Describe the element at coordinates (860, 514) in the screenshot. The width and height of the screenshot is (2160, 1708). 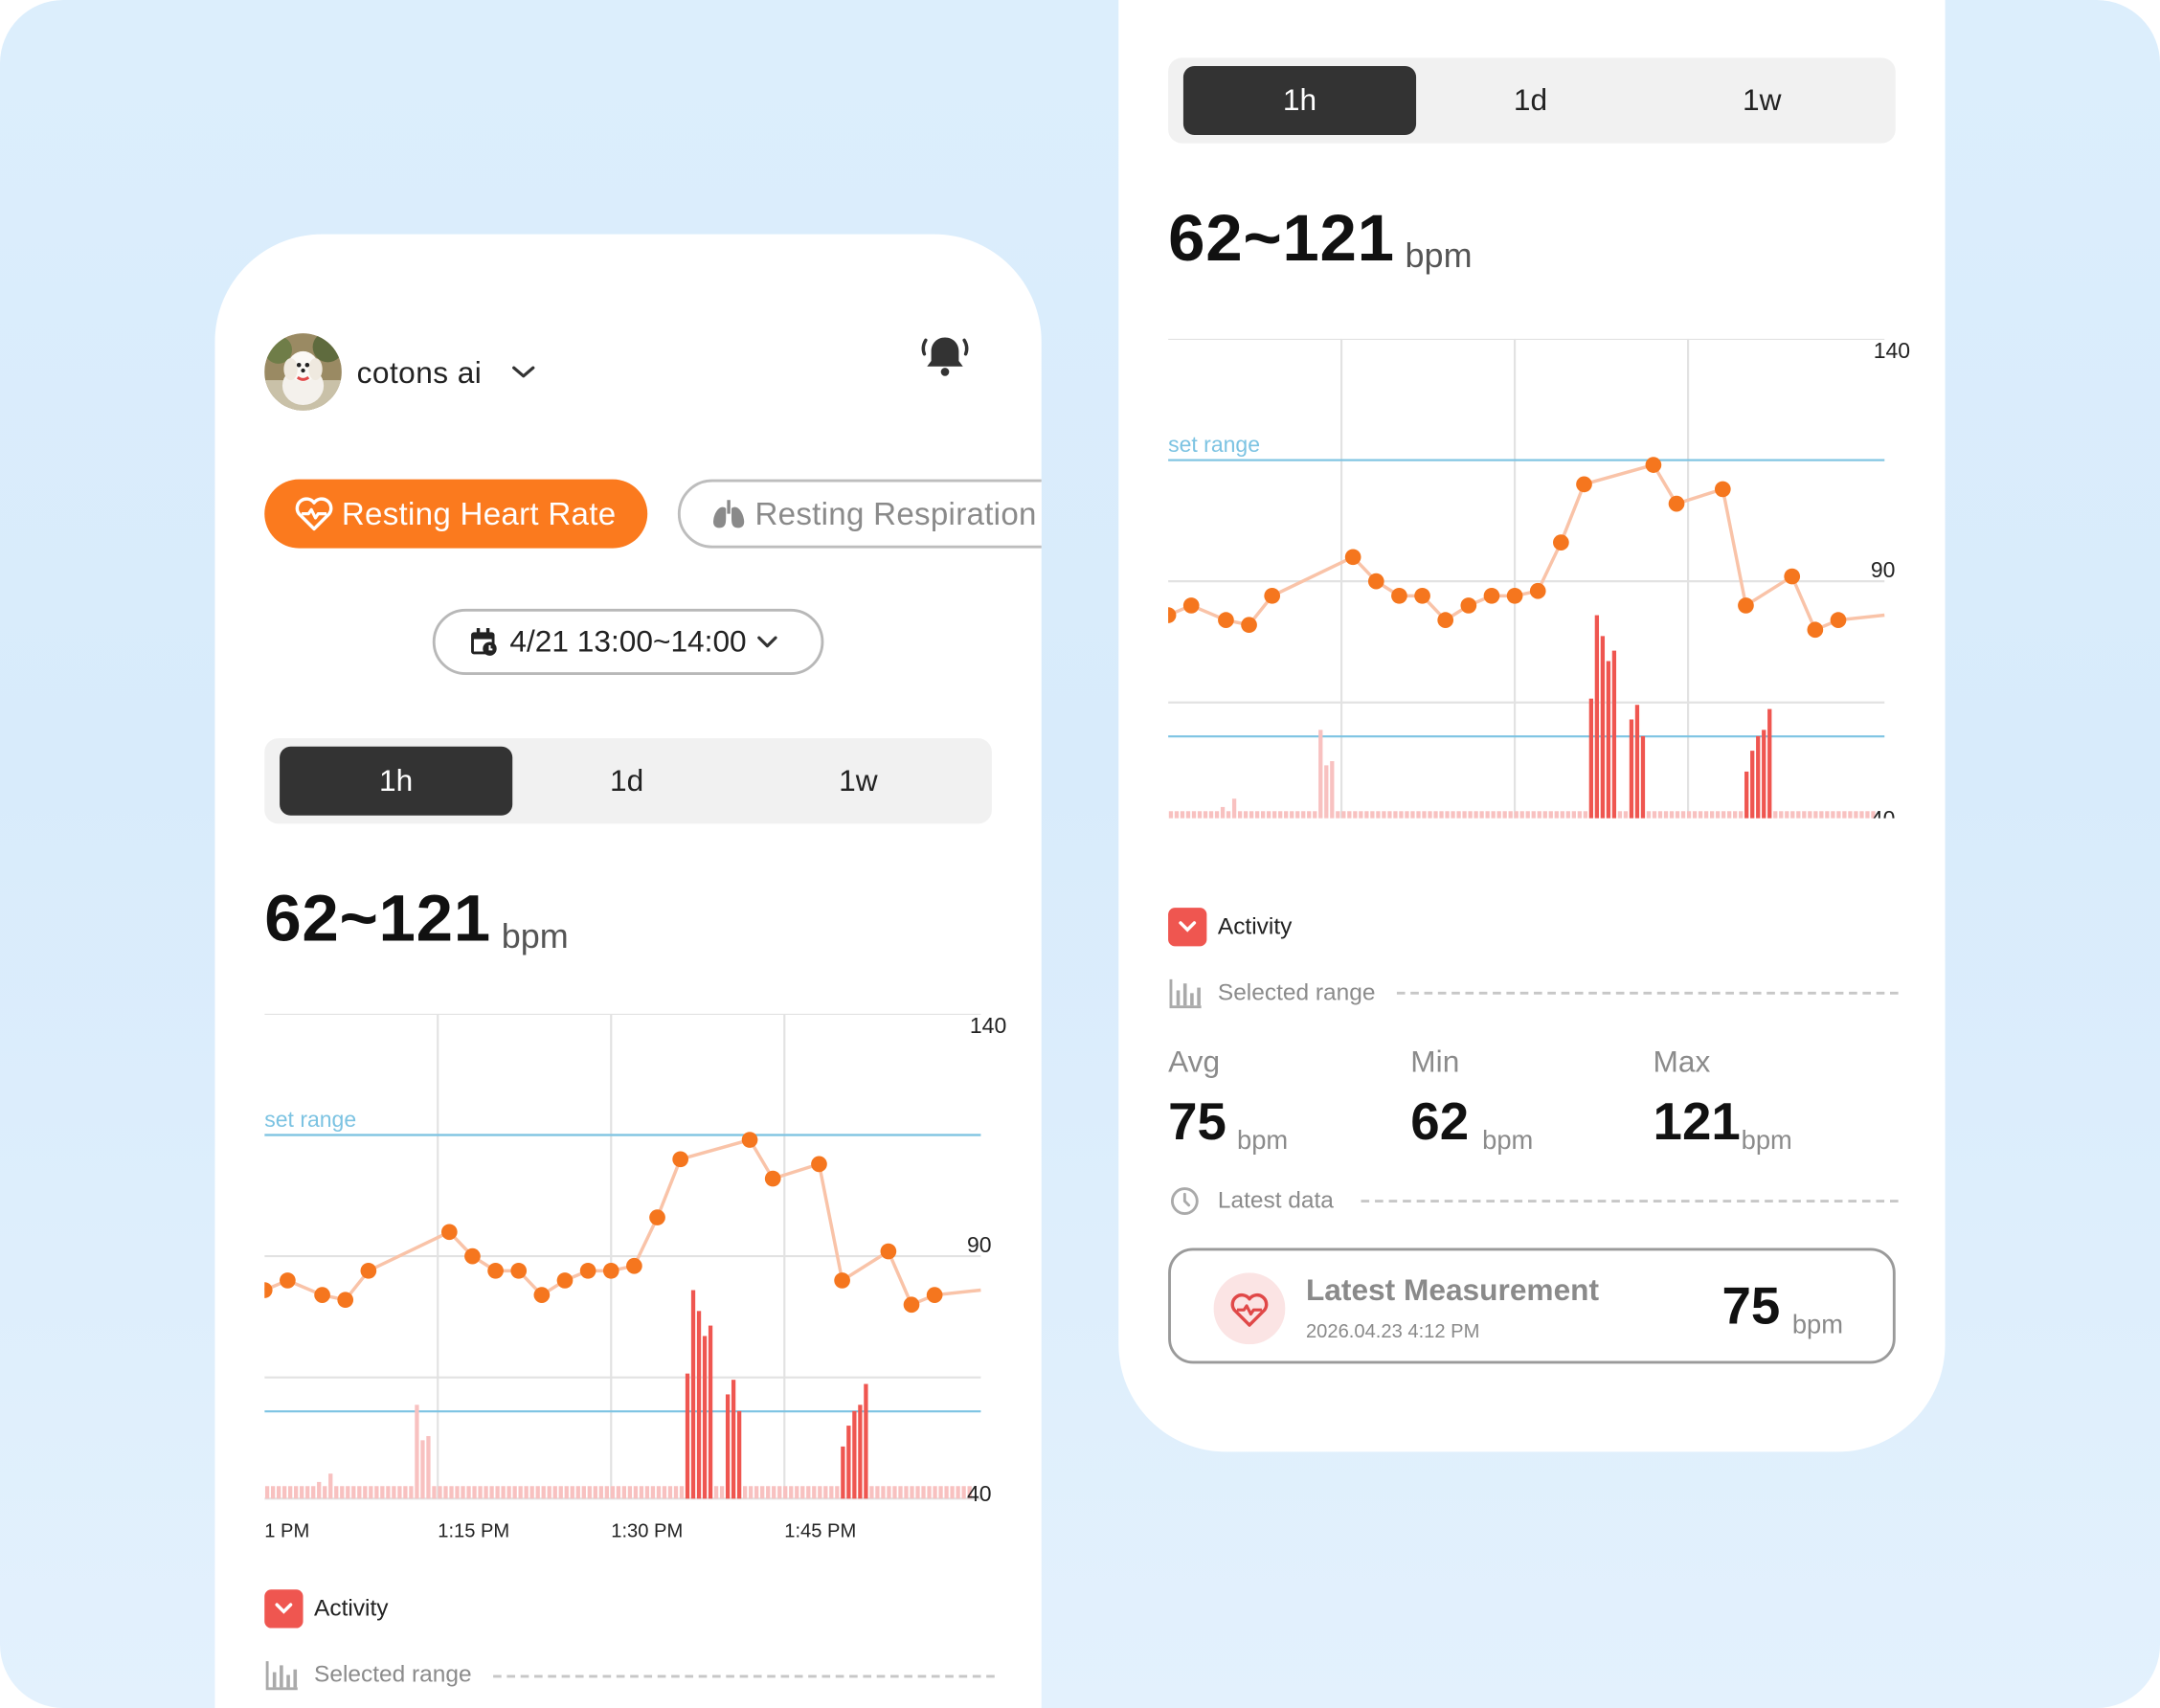
I see `tab-resting-respiration: Resting Respiration` at that location.